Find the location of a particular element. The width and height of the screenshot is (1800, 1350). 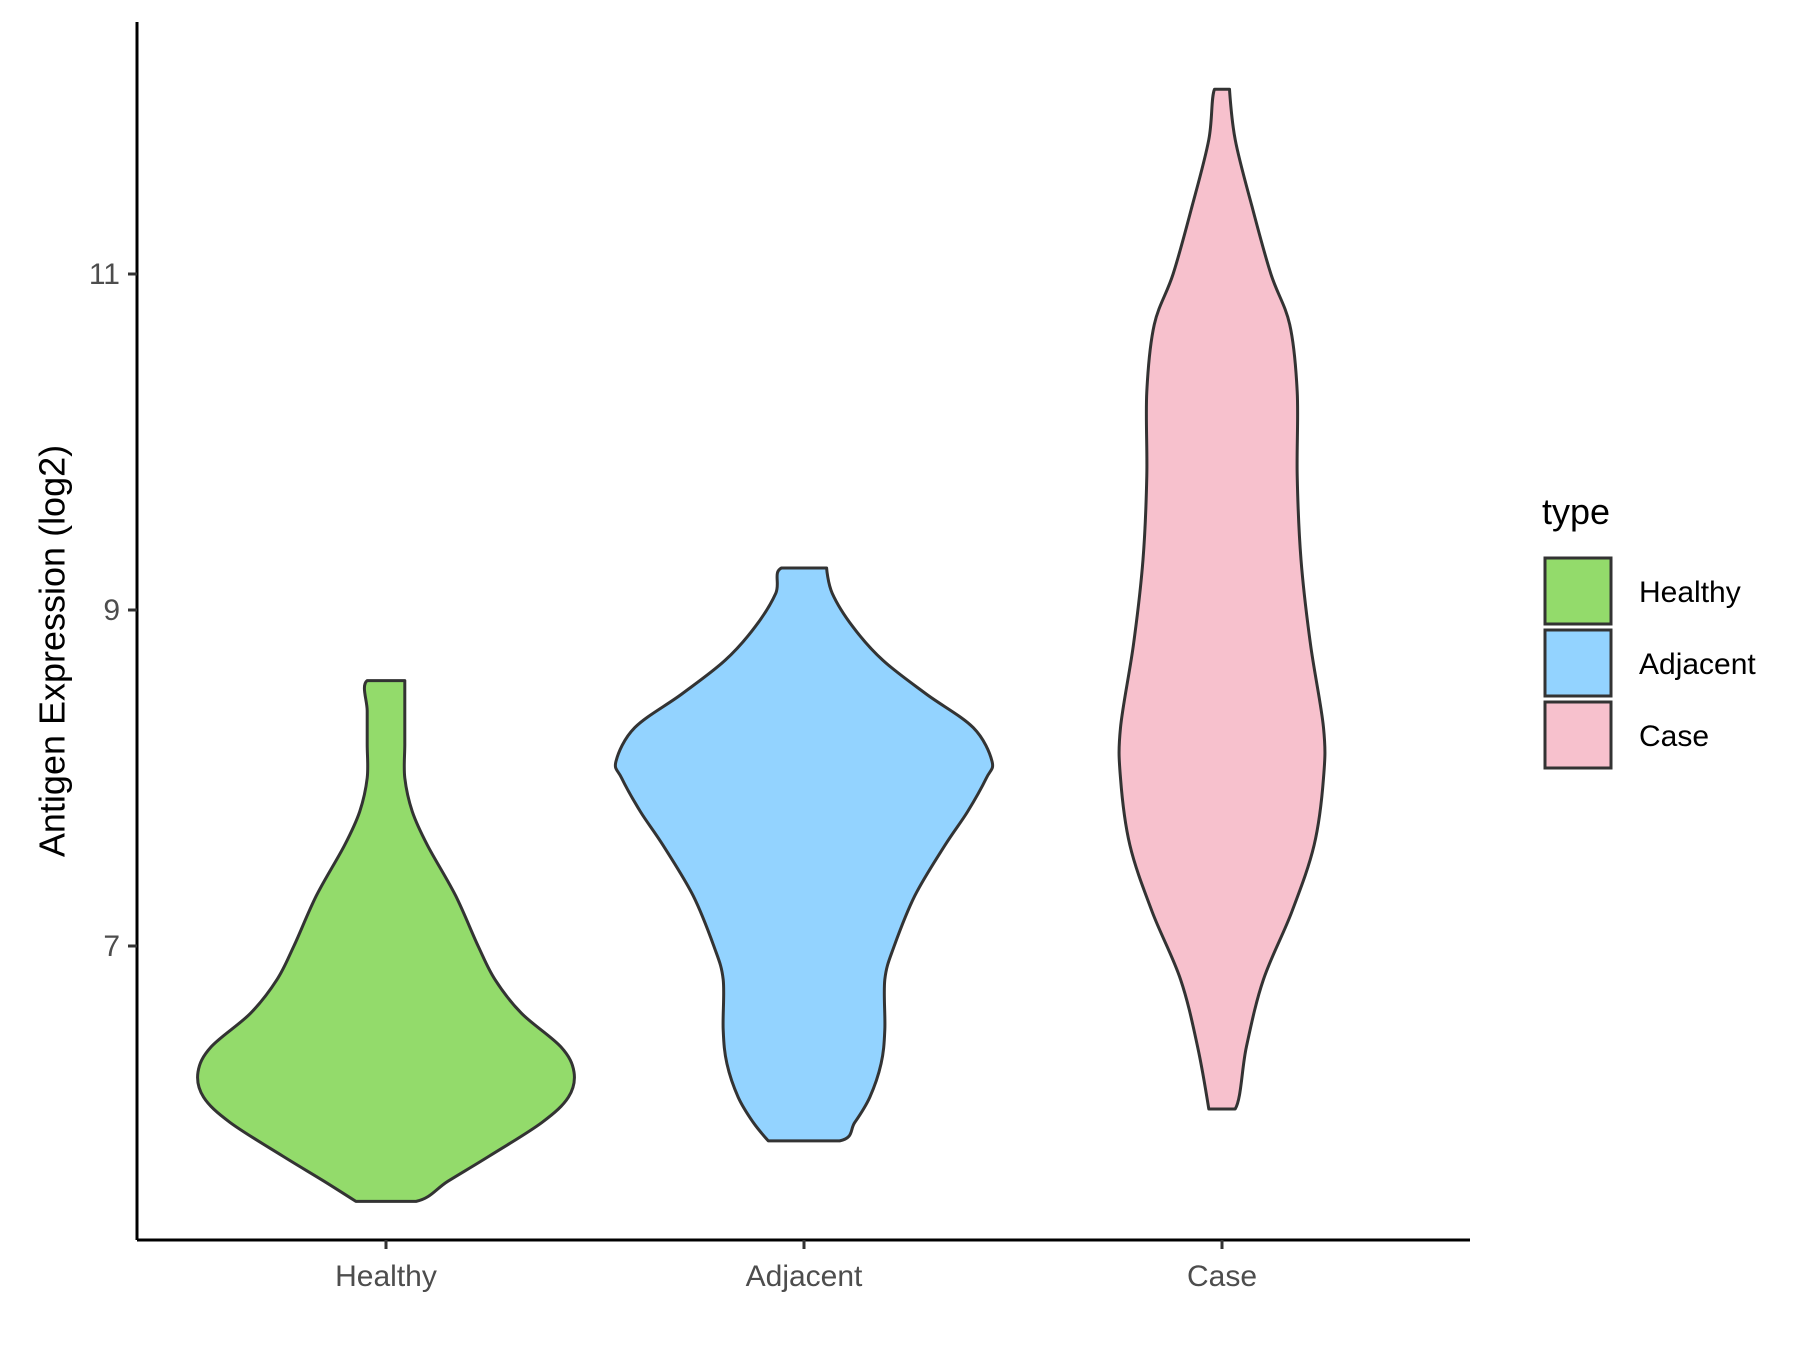

legend-label-adjacent: Adjacent is located at coordinates (1697, 664).